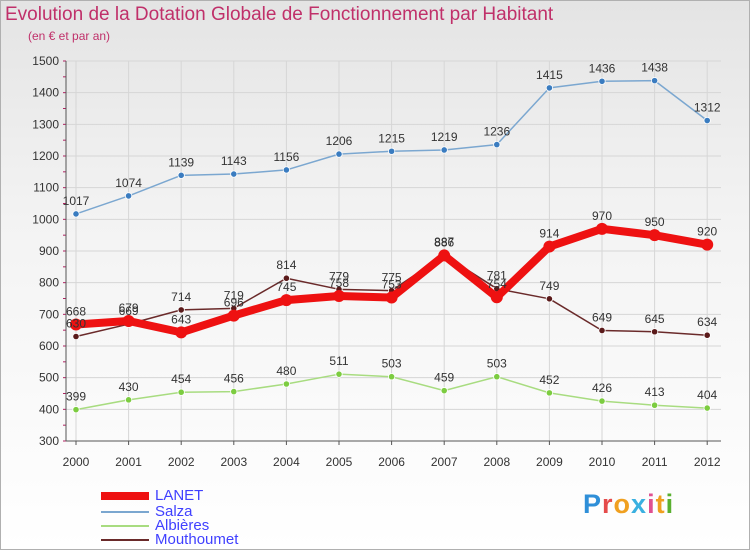 The image size is (750, 550). Describe the element at coordinates (444, 137) in the screenshot. I see `data-label-salza: 1219` at that location.